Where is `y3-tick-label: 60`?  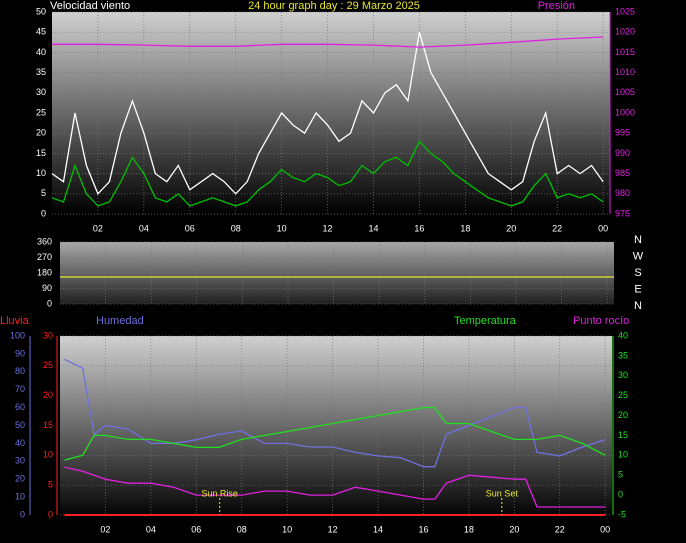
y3-tick-label: 60 is located at coordinates (20, 407).